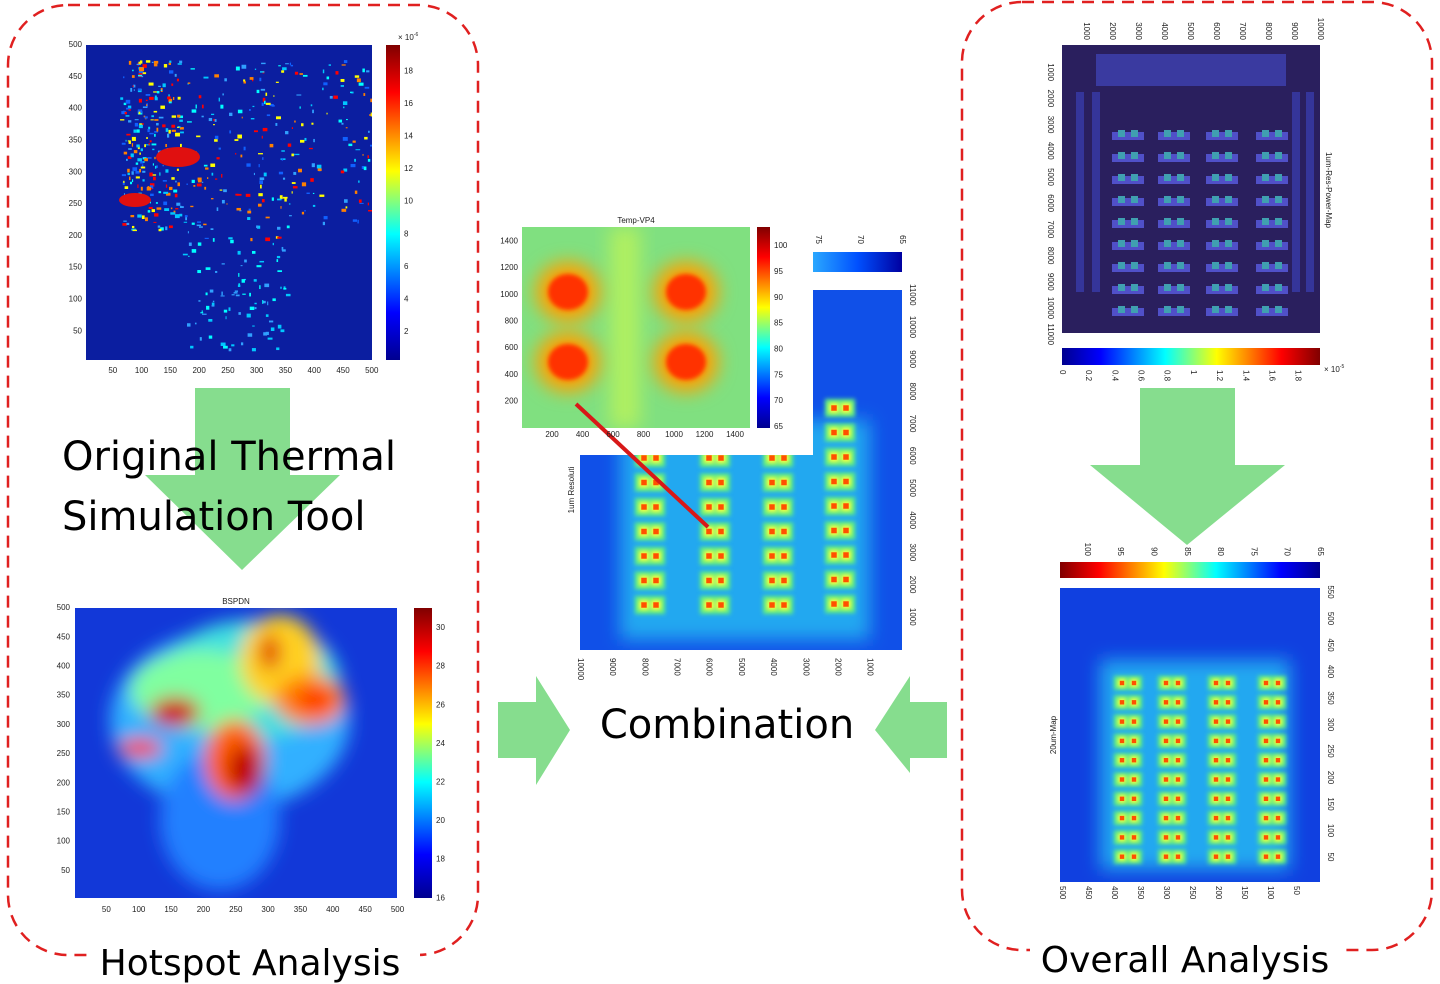 This screenshot has width=1440, height=984. What do you see at coordinates (440, 704) in the screenshot?
I see `tick-label: 26` at bounding box center [440, 704].